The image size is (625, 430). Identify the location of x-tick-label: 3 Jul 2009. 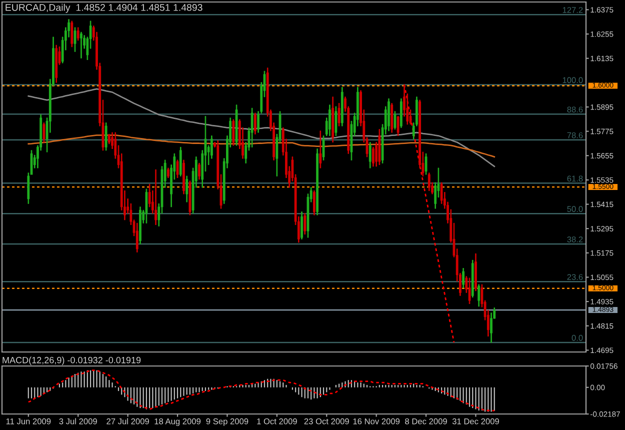
(78, 421).